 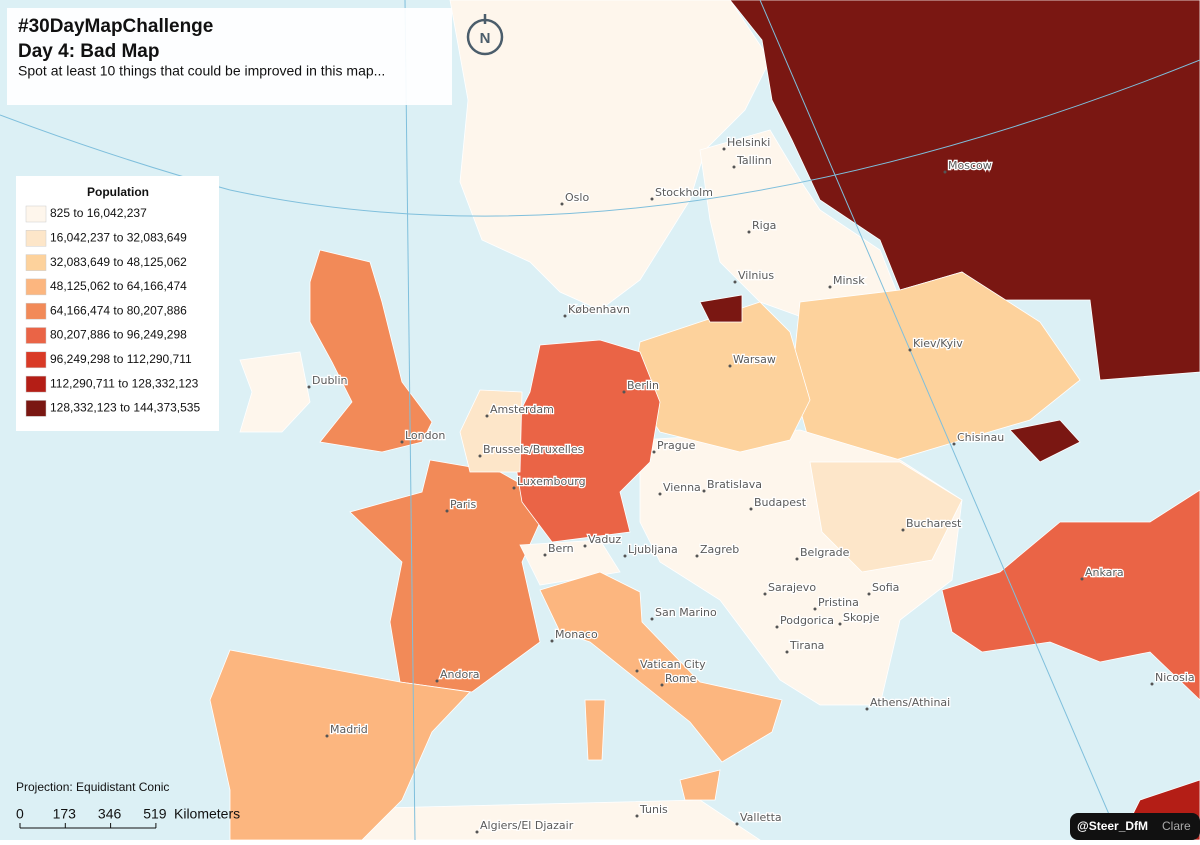 What do you see at coordinates (1104, 572) in the screenshot?
I see `city-label: Ankara` at bounding box center [1104, 572].